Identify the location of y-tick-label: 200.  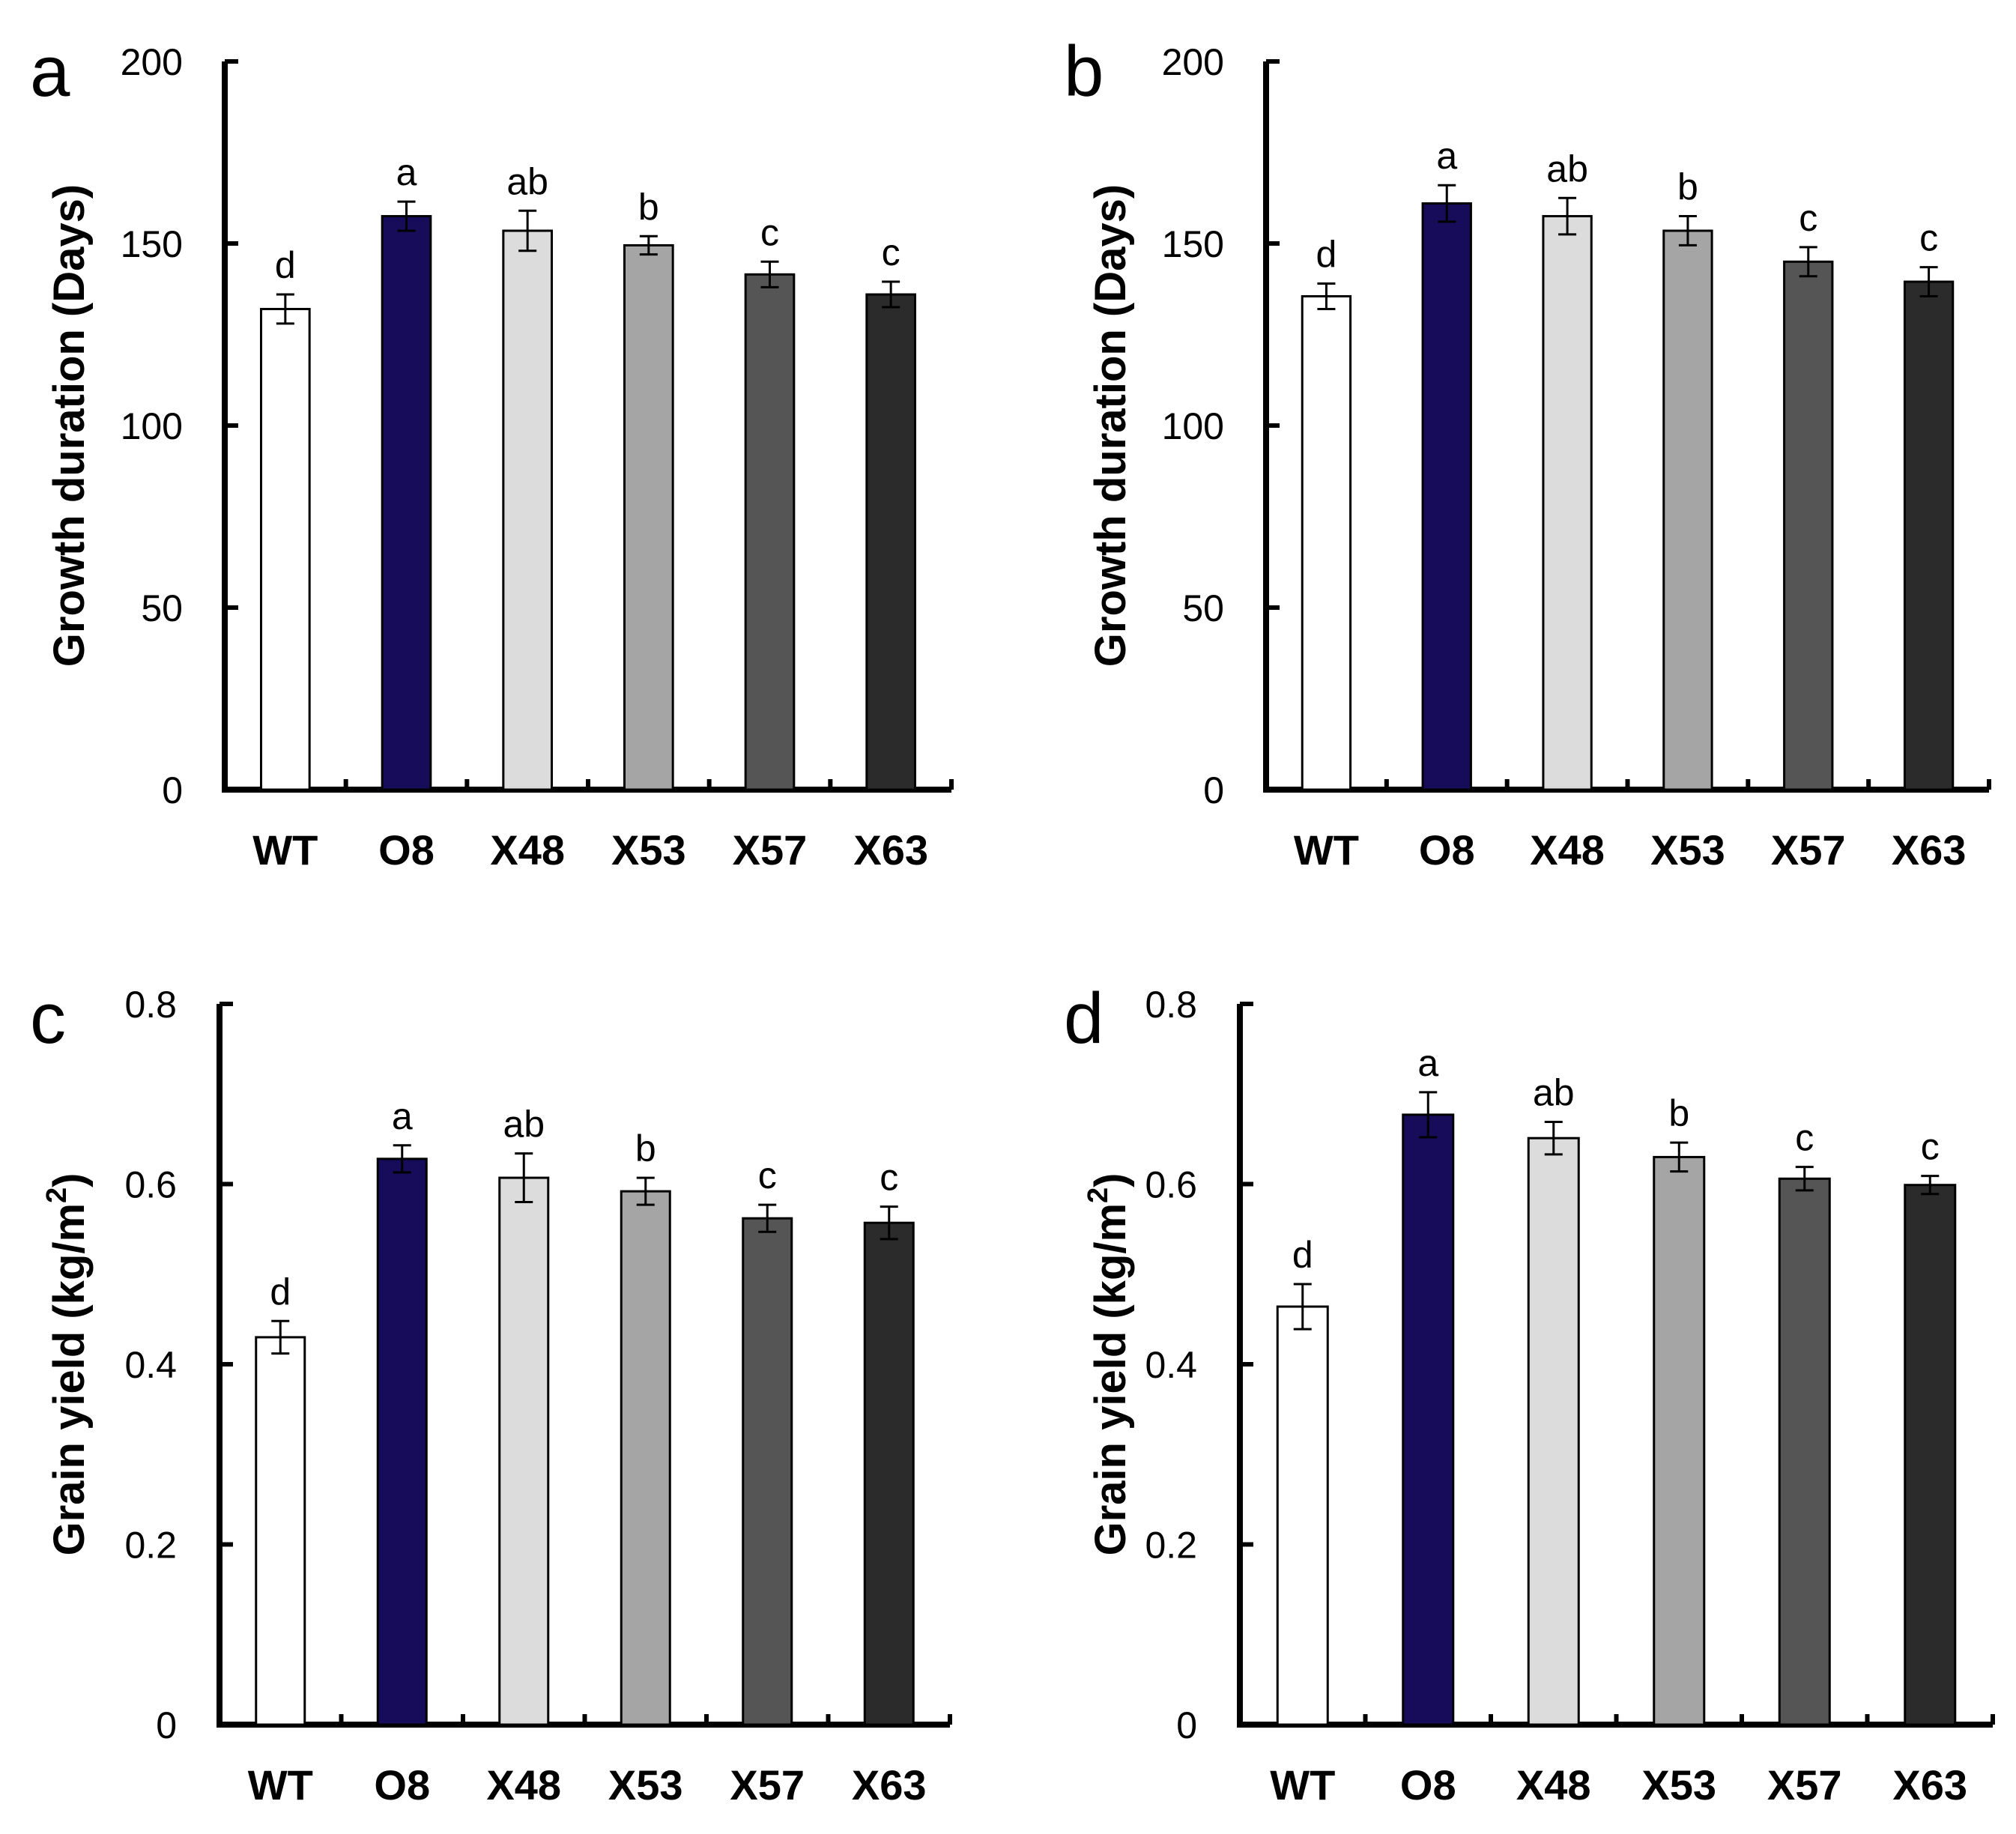
(1193, 62).